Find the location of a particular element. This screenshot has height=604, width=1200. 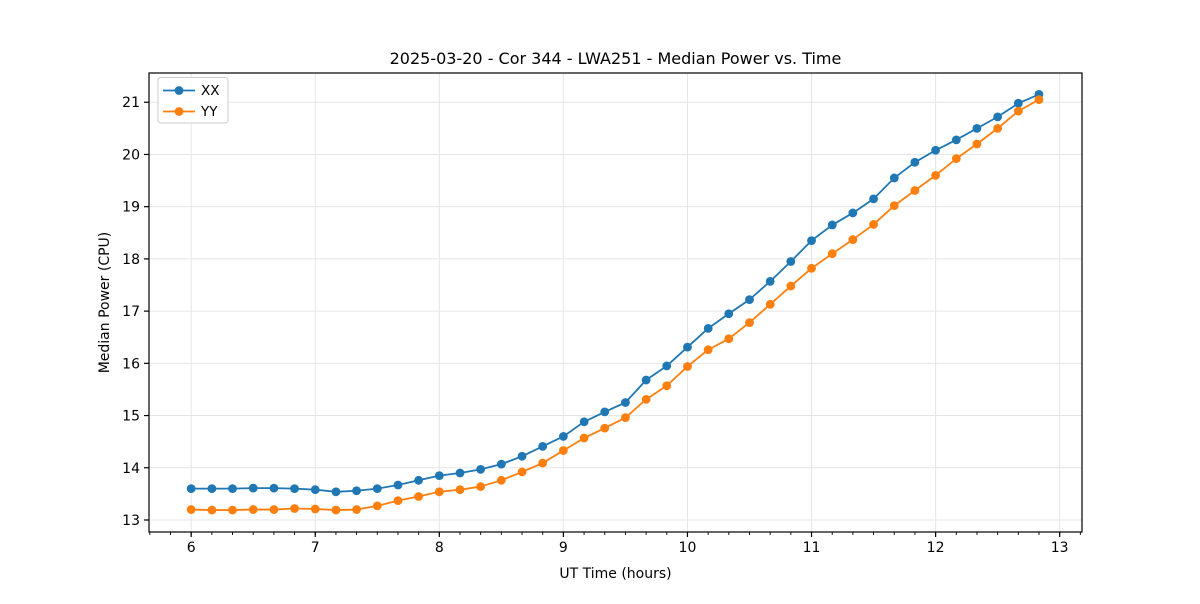

legend-entry-yy: YY is located at coordinates (190, 112).